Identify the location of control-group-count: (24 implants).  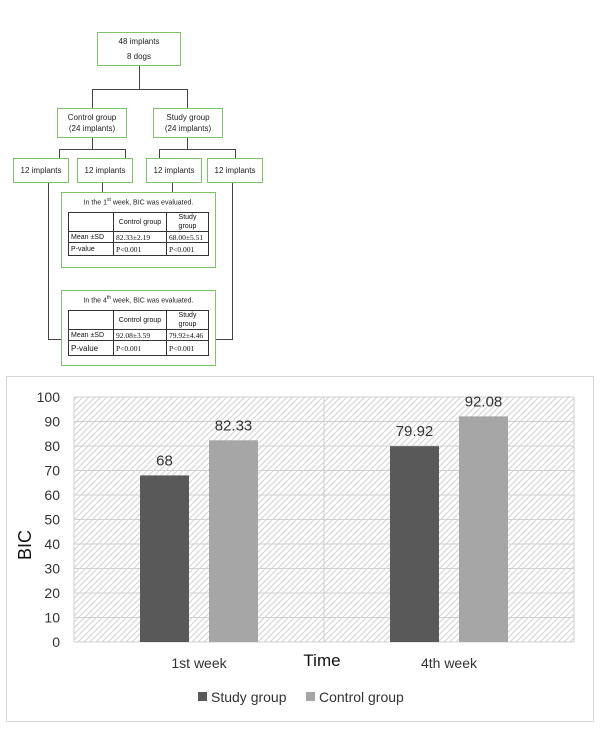
(92, 128).